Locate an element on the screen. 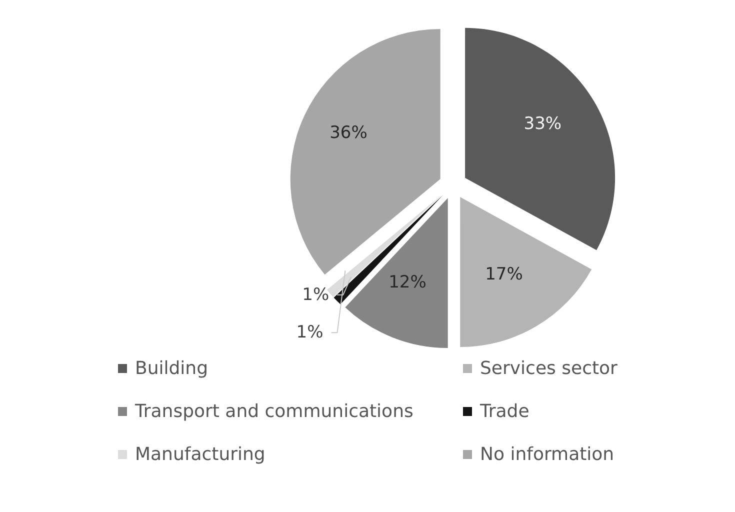  data-label: 12% is located at coordinates (407, 282).